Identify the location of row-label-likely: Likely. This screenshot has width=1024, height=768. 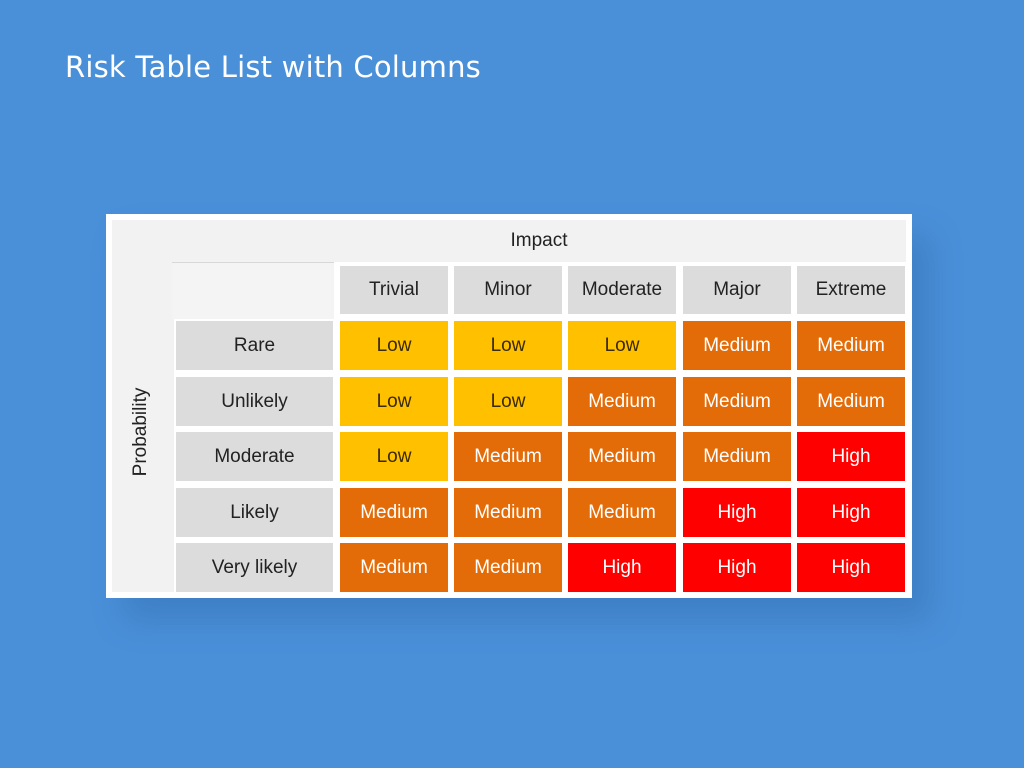
(254, 512).